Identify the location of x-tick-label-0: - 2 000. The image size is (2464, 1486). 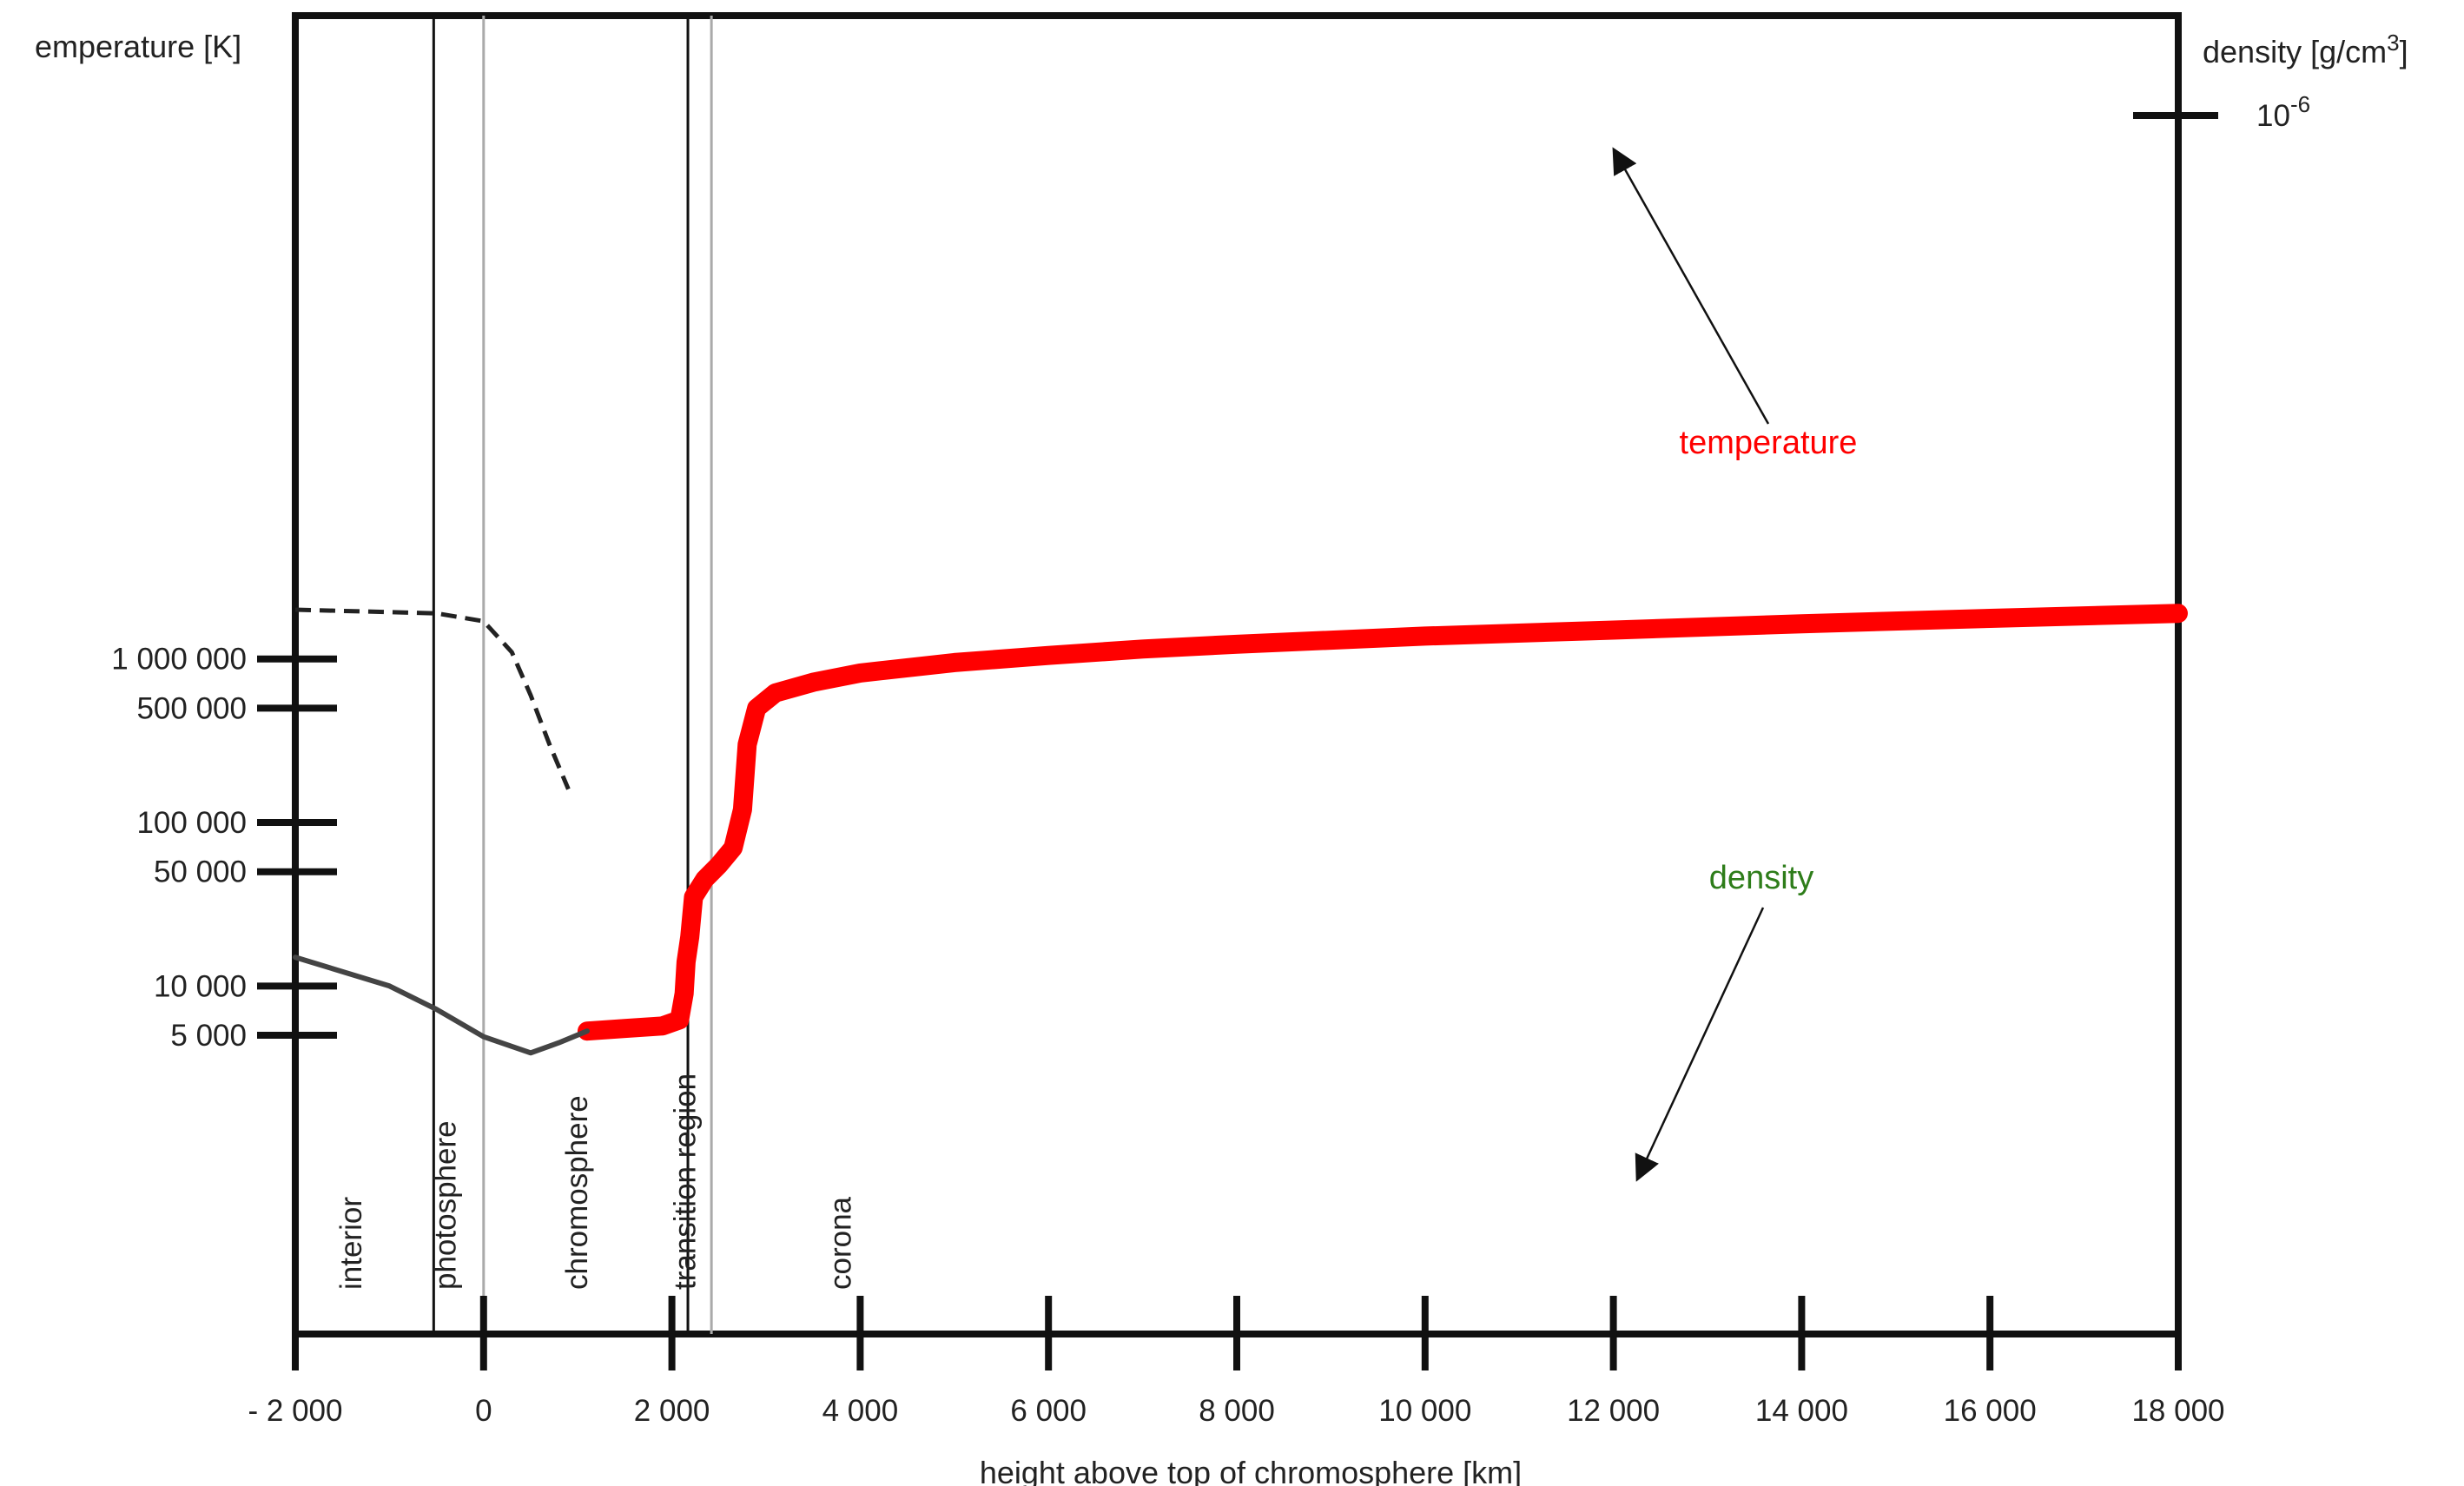
(295, 1411).